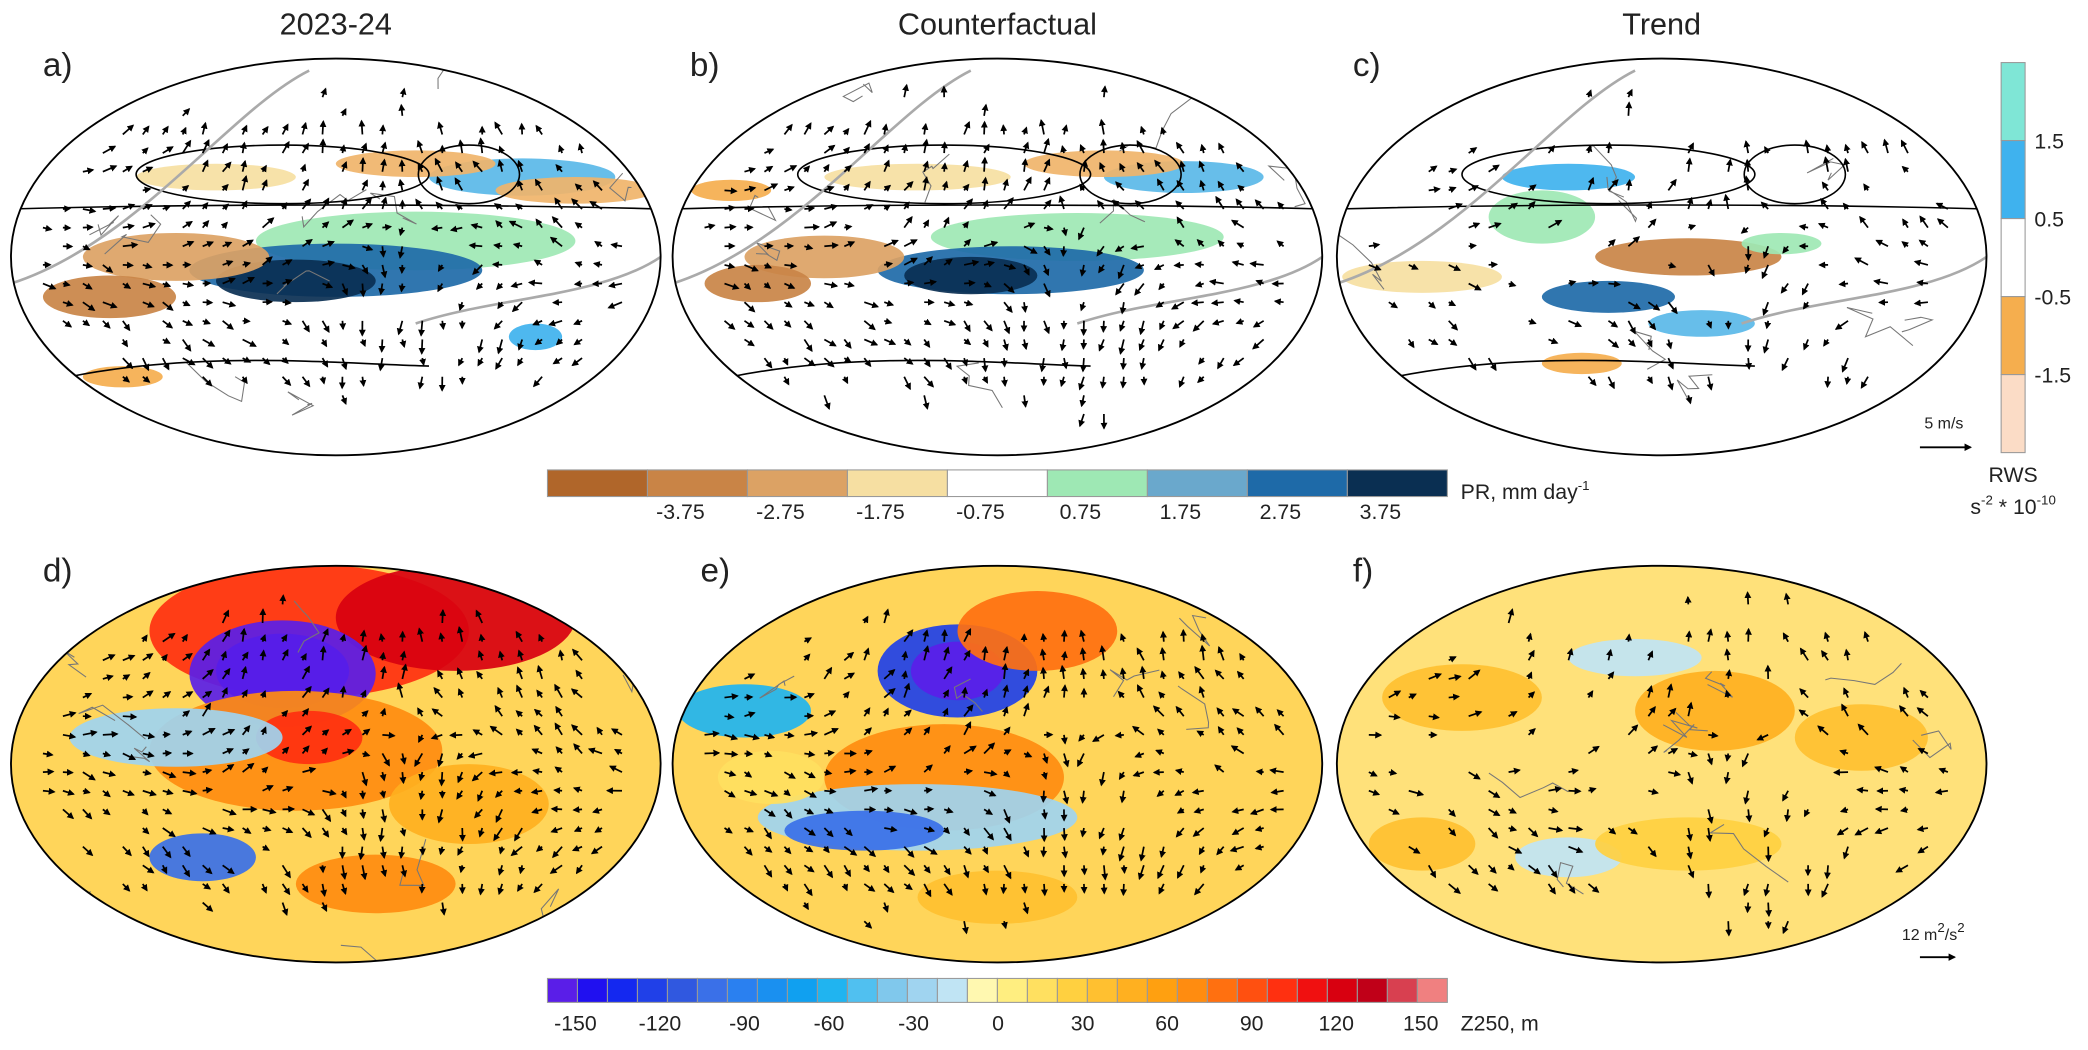  Describe the element at coordinates (1500, 1023) in the screenshot. I see `colorbar-label: Z250, m` at that location.